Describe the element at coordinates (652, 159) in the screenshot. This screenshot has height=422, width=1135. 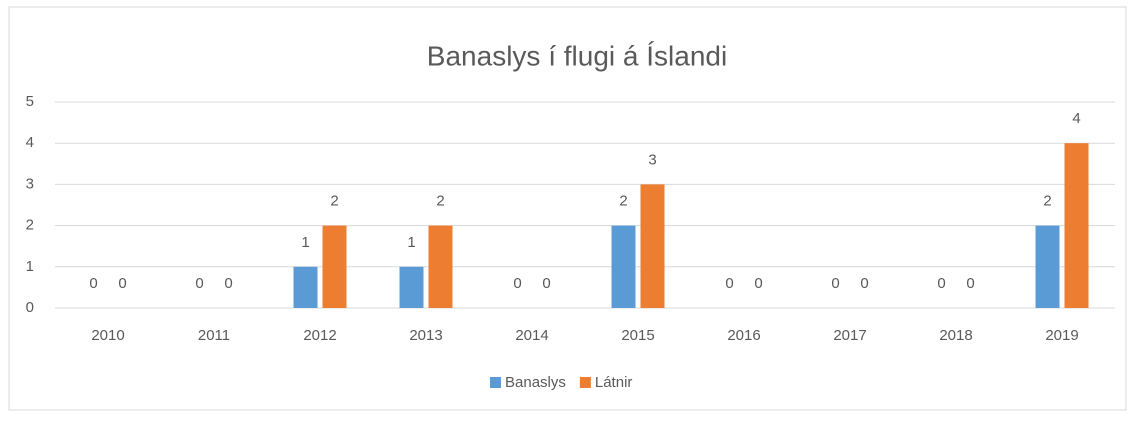
I see `data-label: 3` at that location.